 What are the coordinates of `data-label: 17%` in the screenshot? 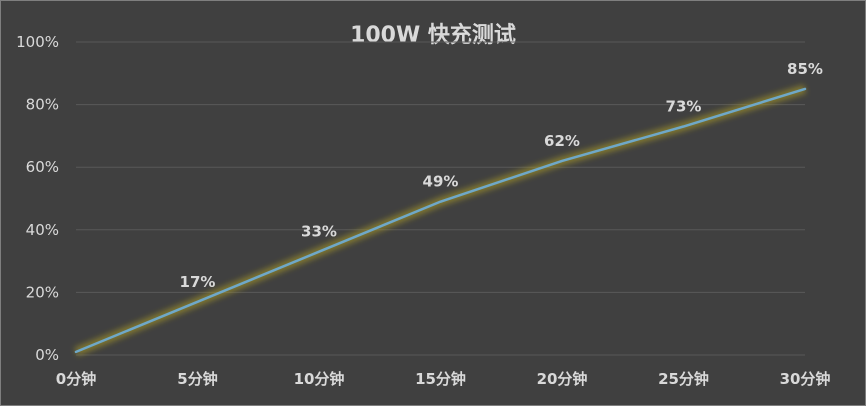 It's located at (198, 282).